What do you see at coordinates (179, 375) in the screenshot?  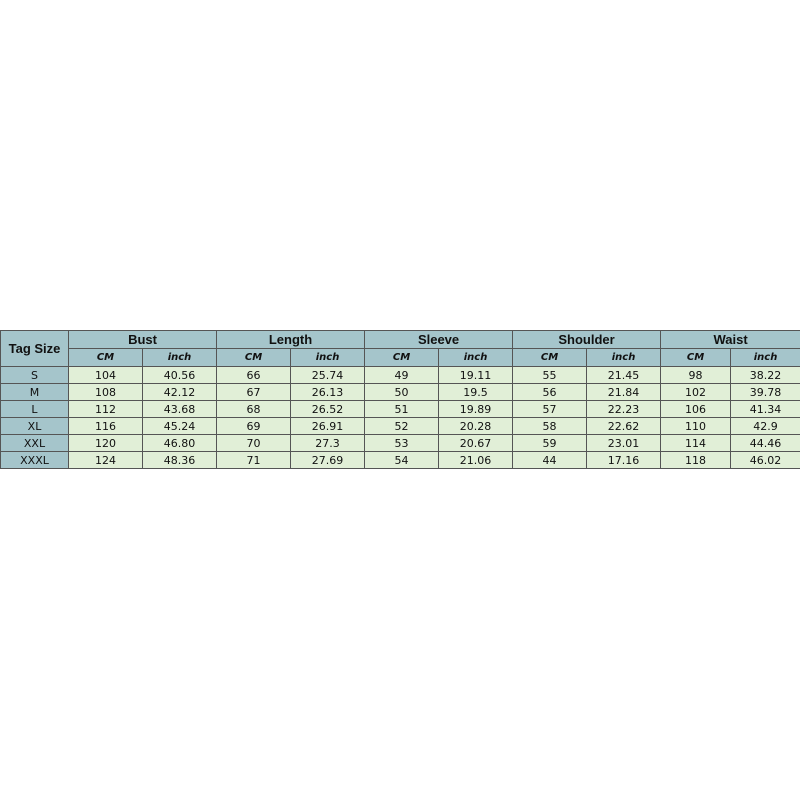 I see `value-cell: 40.56` at bounding box center [179, 375].